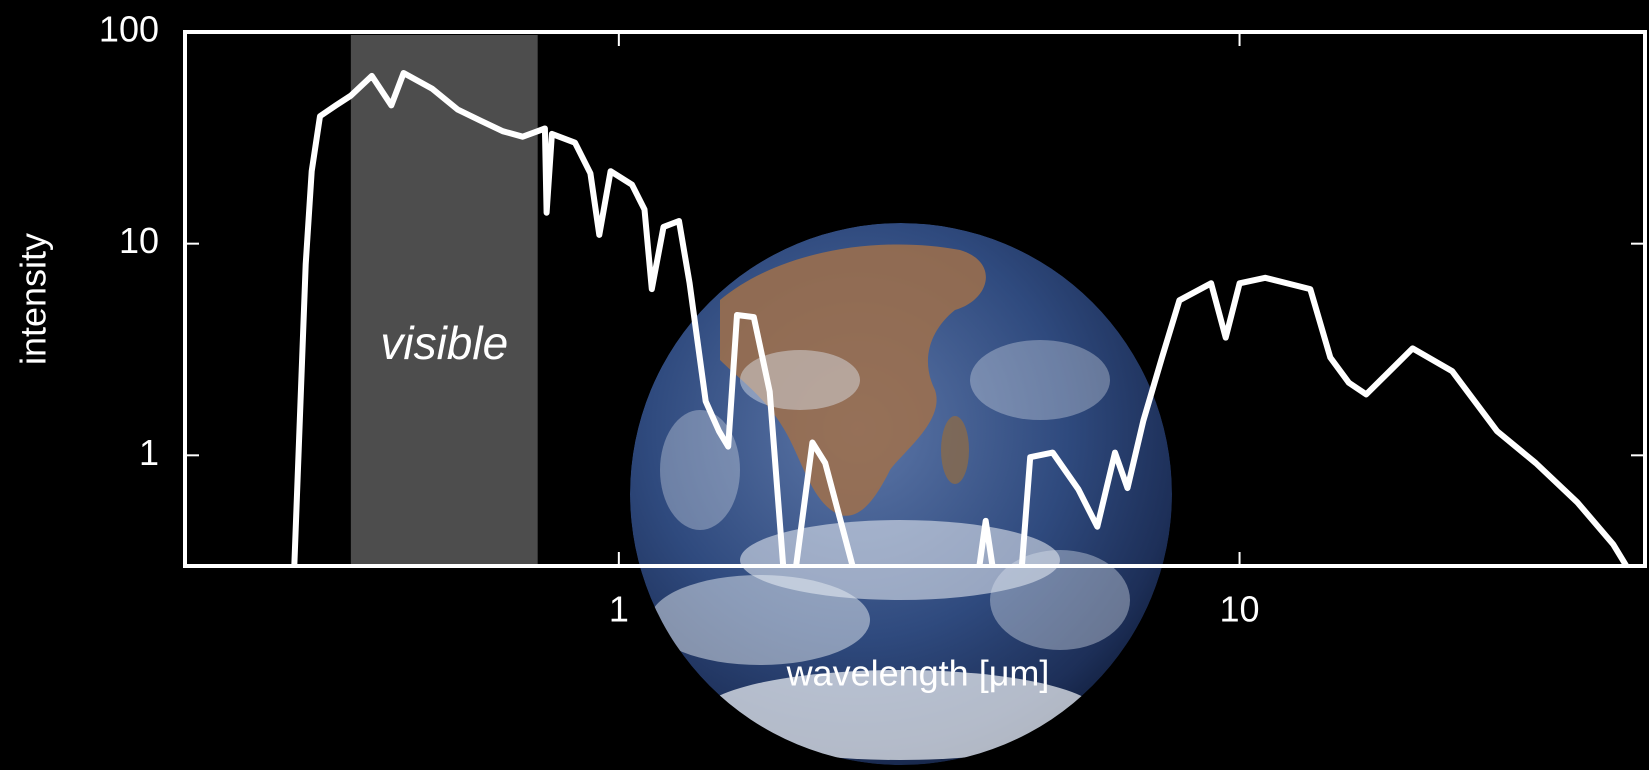 Image resolution: width=1649 pixels, height=770 pixels. I want to click on y-tick-label: 1, so click(149, 452).